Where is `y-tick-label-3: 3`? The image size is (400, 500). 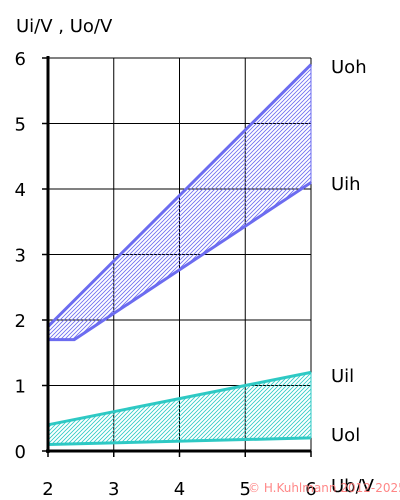 y-tick-label-3: 3 is located at coordinates (20, 256).